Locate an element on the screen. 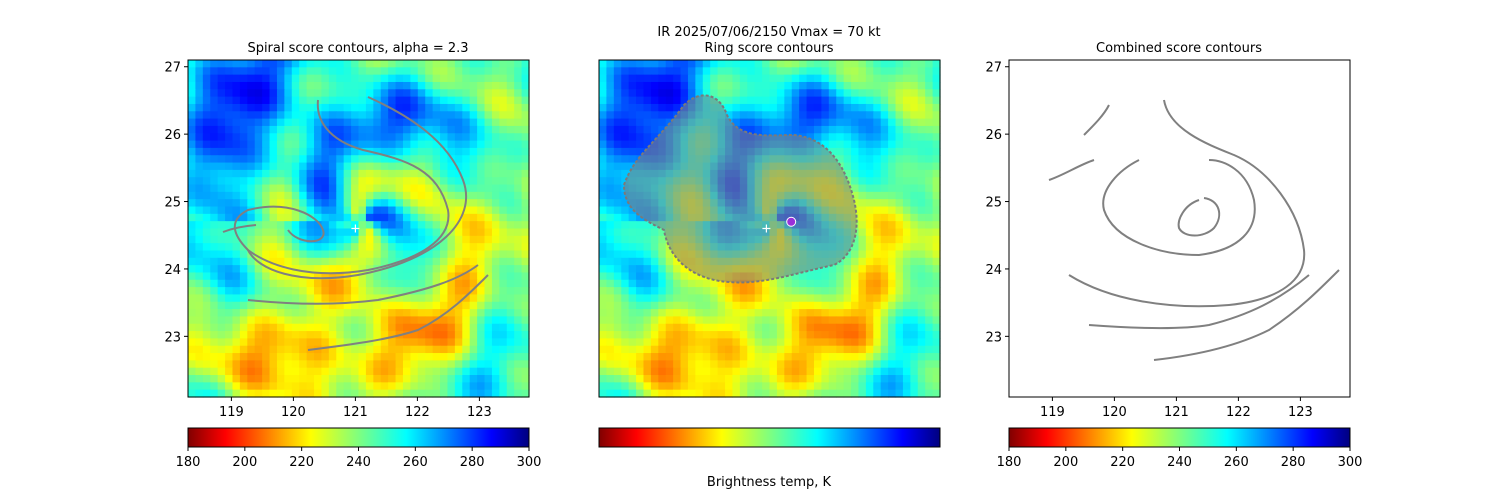 This screenshot has width=1500, height=500. spiral-contours is located at coordinates (355, 223).